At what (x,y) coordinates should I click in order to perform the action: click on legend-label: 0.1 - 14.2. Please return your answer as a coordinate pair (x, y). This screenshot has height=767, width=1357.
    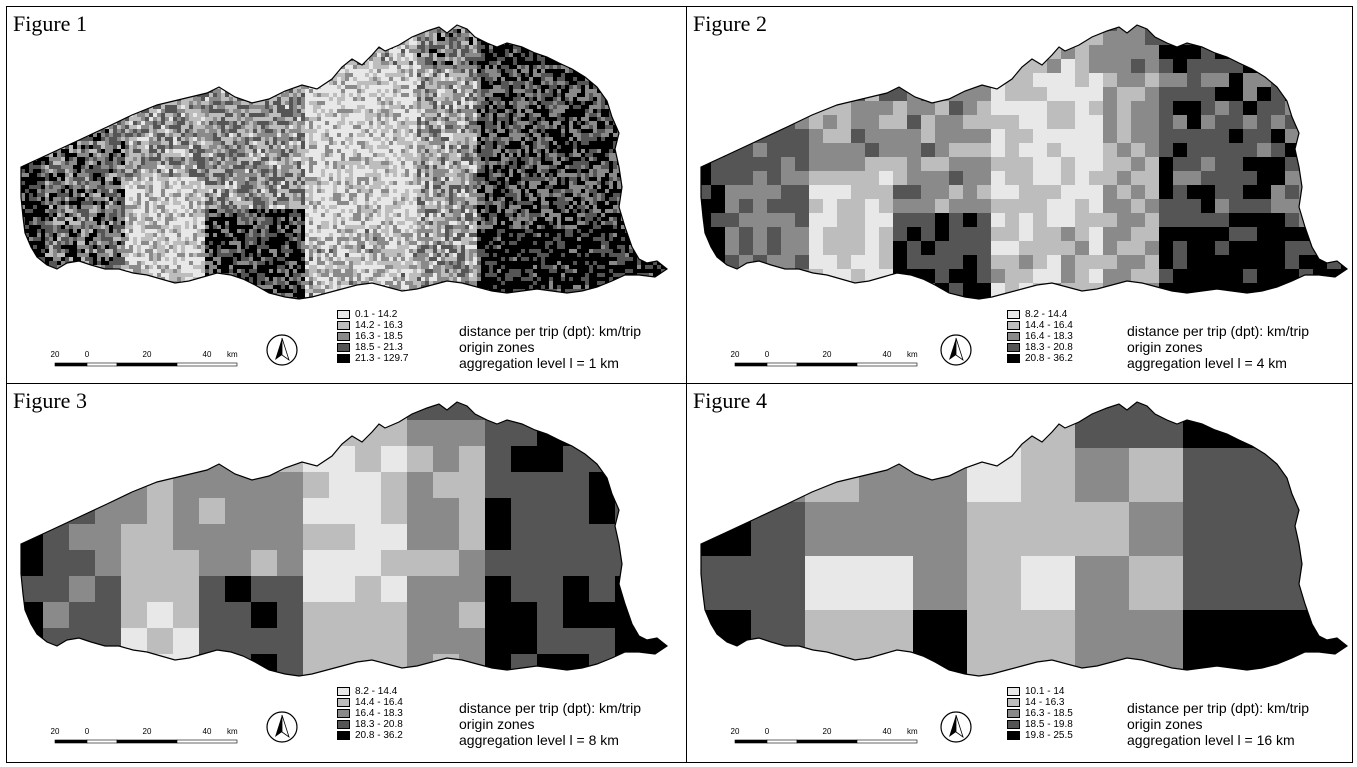
    Looking at the image, I should click on (376, 314).